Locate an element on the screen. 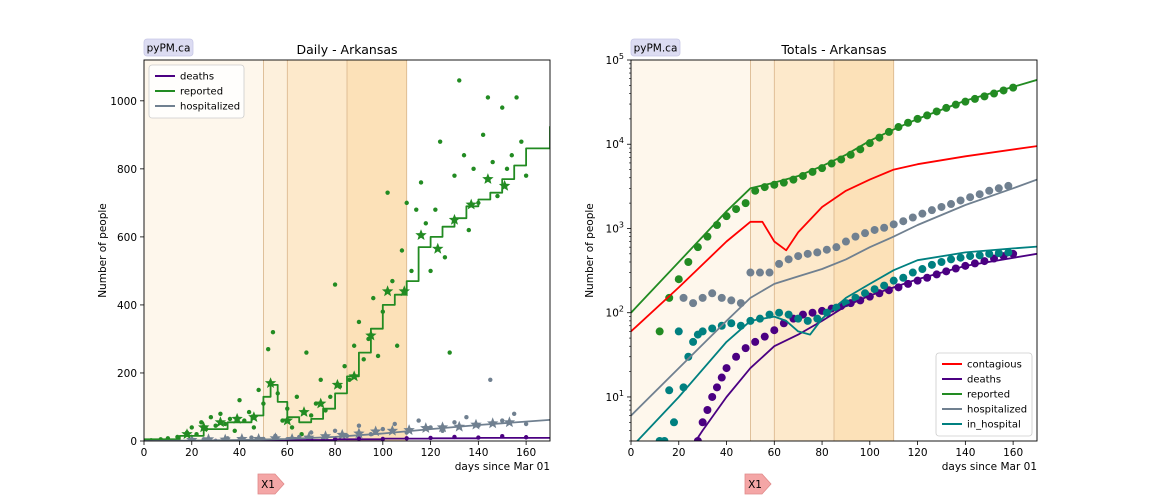  y-tick-label: 104 is located at coordinates (615, 143).